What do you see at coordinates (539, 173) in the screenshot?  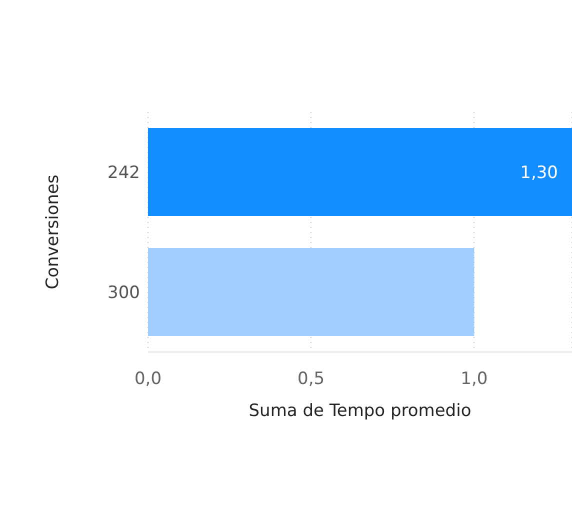 I see `data-label: 1,30` at bounding box center [539, 173].